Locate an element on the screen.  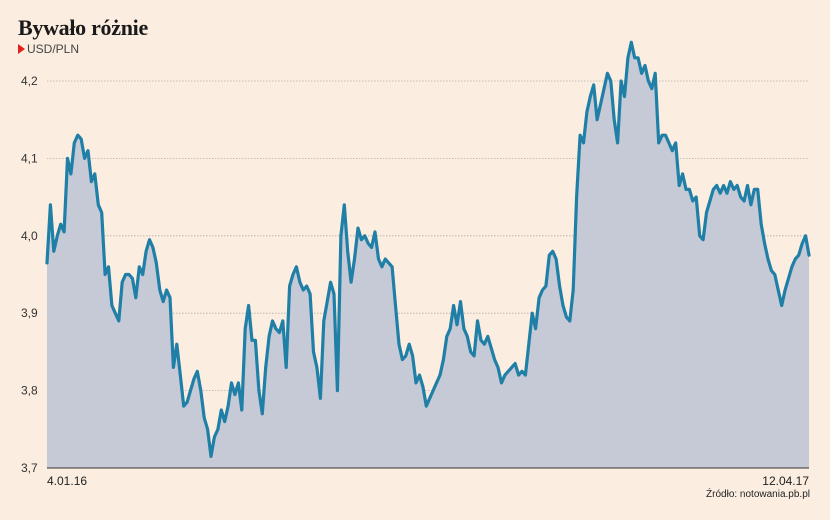
y-tick-label: 4,1 is located at coordinates (29, 158).